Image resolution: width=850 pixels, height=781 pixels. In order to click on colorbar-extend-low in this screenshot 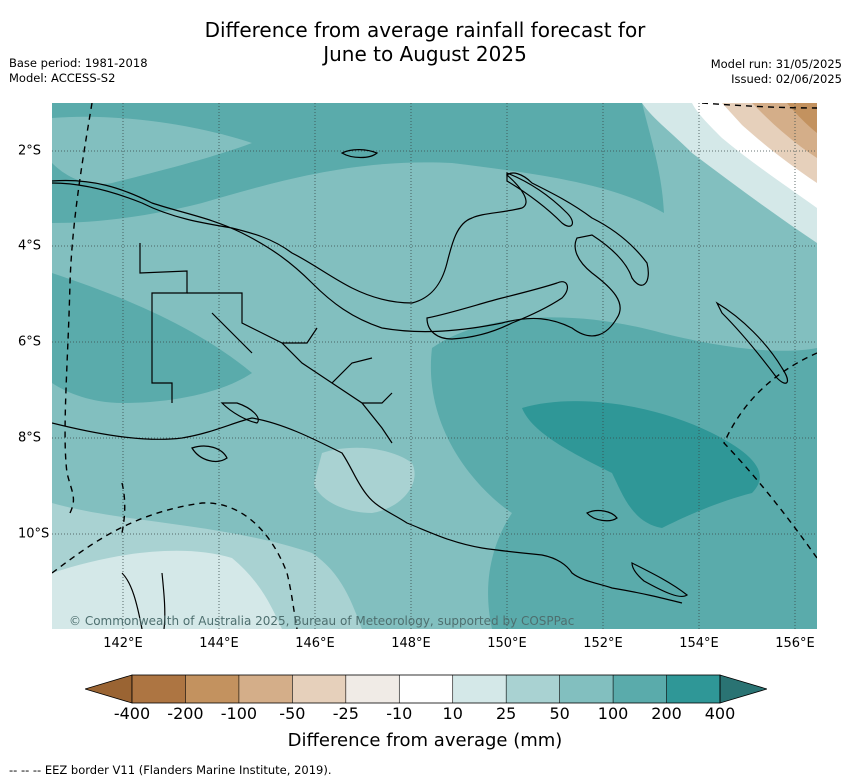, I will do `click(109, 689)`.